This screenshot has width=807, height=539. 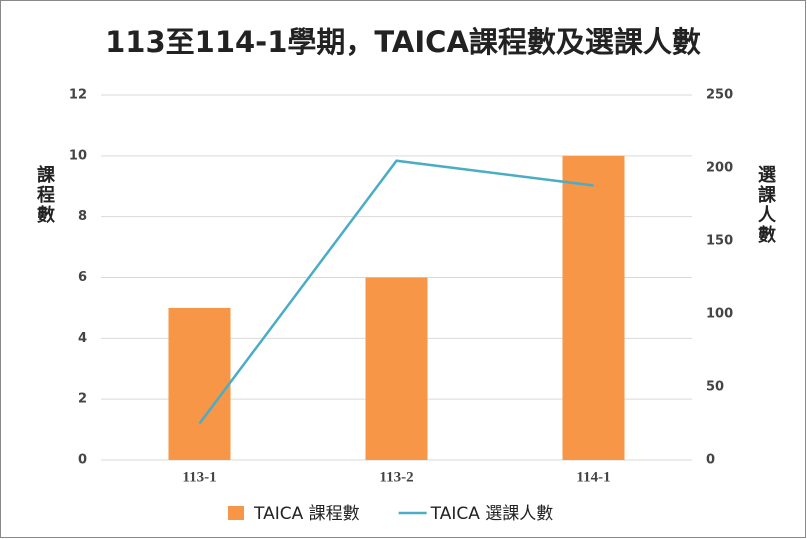 I want to click on y2-tick-label: 250, so click(x=719, y=95).